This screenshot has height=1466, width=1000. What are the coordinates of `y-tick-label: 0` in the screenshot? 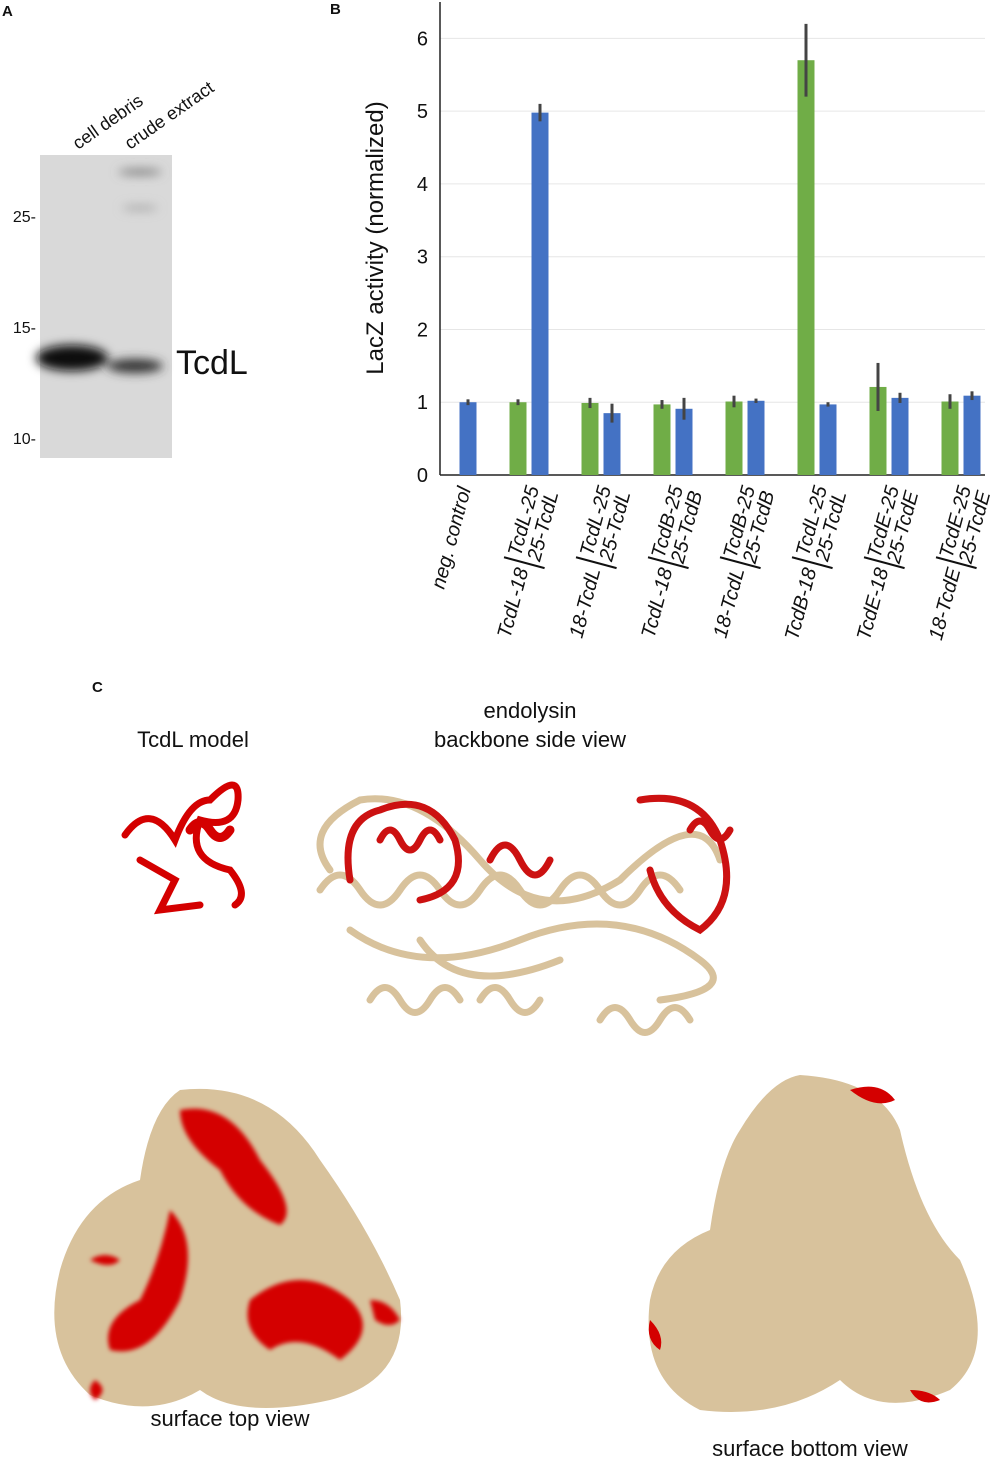 It's located at (422, 476).